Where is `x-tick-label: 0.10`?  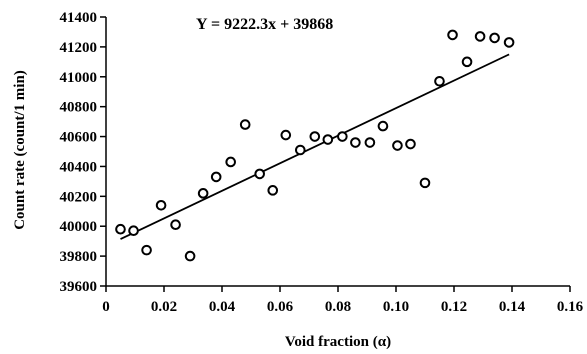
x-tick-label: 0.10 is located at coordinates (396, 307).